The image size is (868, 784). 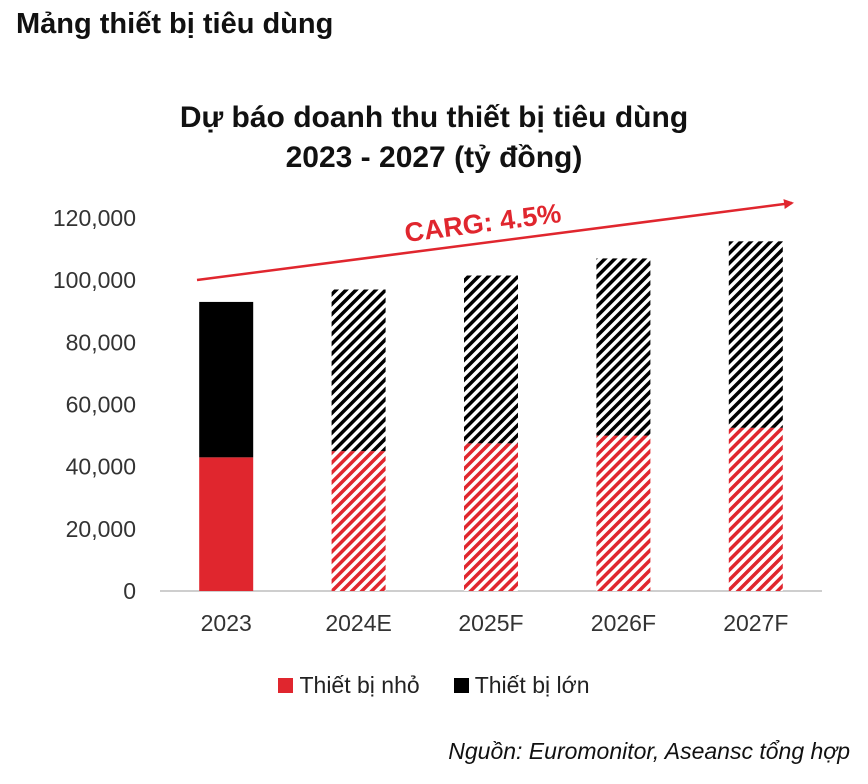 I want to click on chart-title: Dự báo doanh thu thiết bị tiêu dùng, so click(x=434, y=117).